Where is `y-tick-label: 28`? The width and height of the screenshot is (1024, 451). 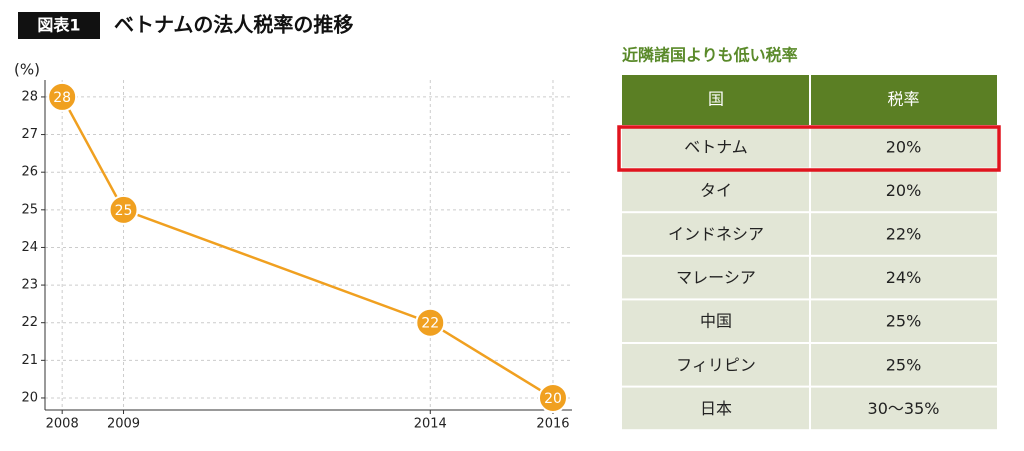
y-tick-label: 28 is located at coordinates (29, 96).